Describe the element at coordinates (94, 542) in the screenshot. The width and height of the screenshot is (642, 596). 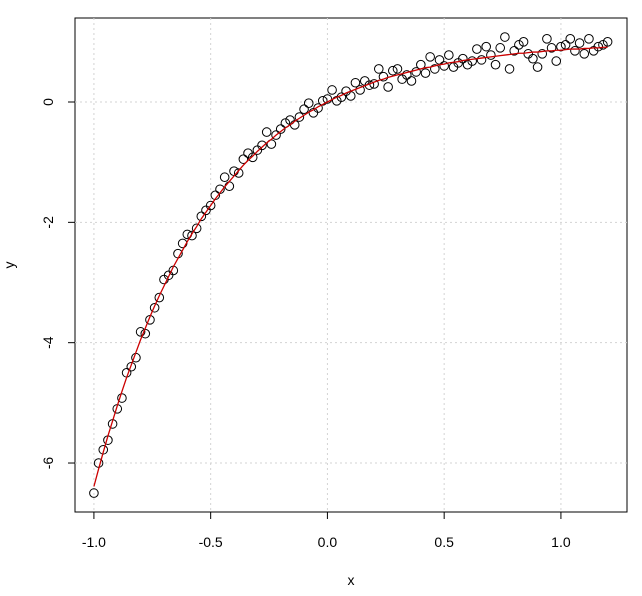
I see `x-tick-label: -1.0` at that location.